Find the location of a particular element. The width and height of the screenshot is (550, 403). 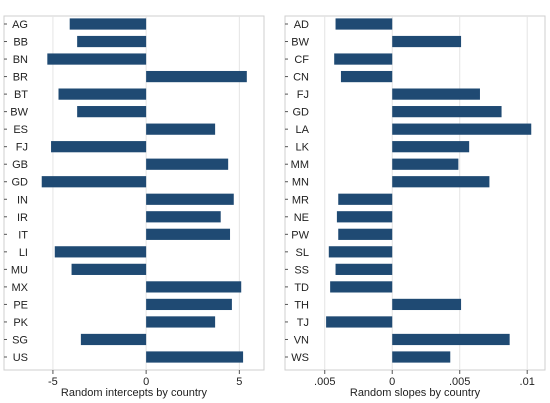

bar-td is located at coordinates (361, 287).